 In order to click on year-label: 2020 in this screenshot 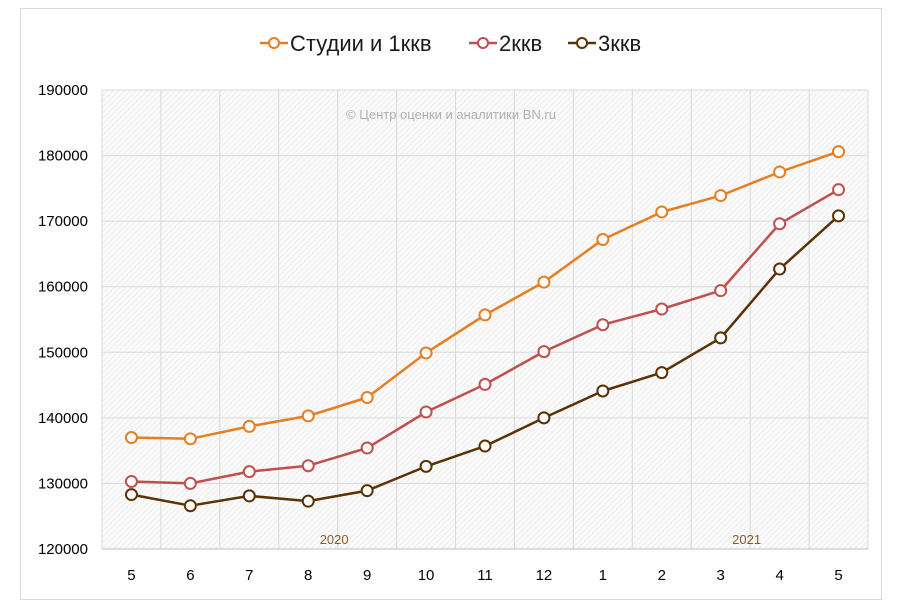, I will do `click(334, 539)`.